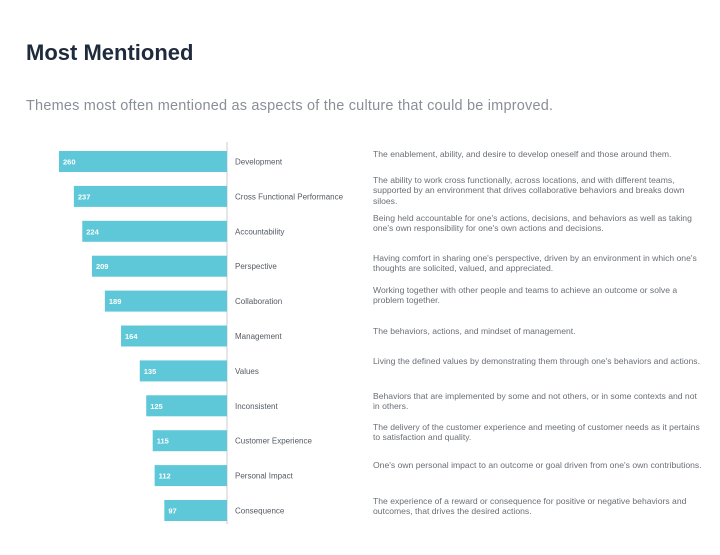  Describe the element at coordinates (258, 336) in the screenshot. I see `category-label: Management` at that location.